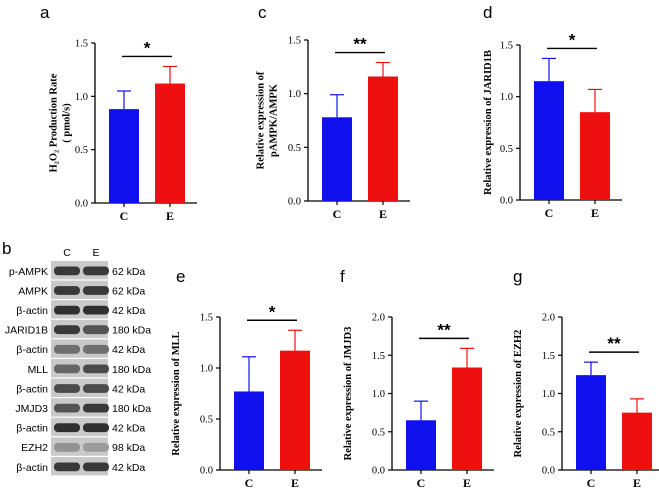 The image size is (659, 492). I want to click on y-axis-label-line: pAMPK/AMPK, so click(274, 120).